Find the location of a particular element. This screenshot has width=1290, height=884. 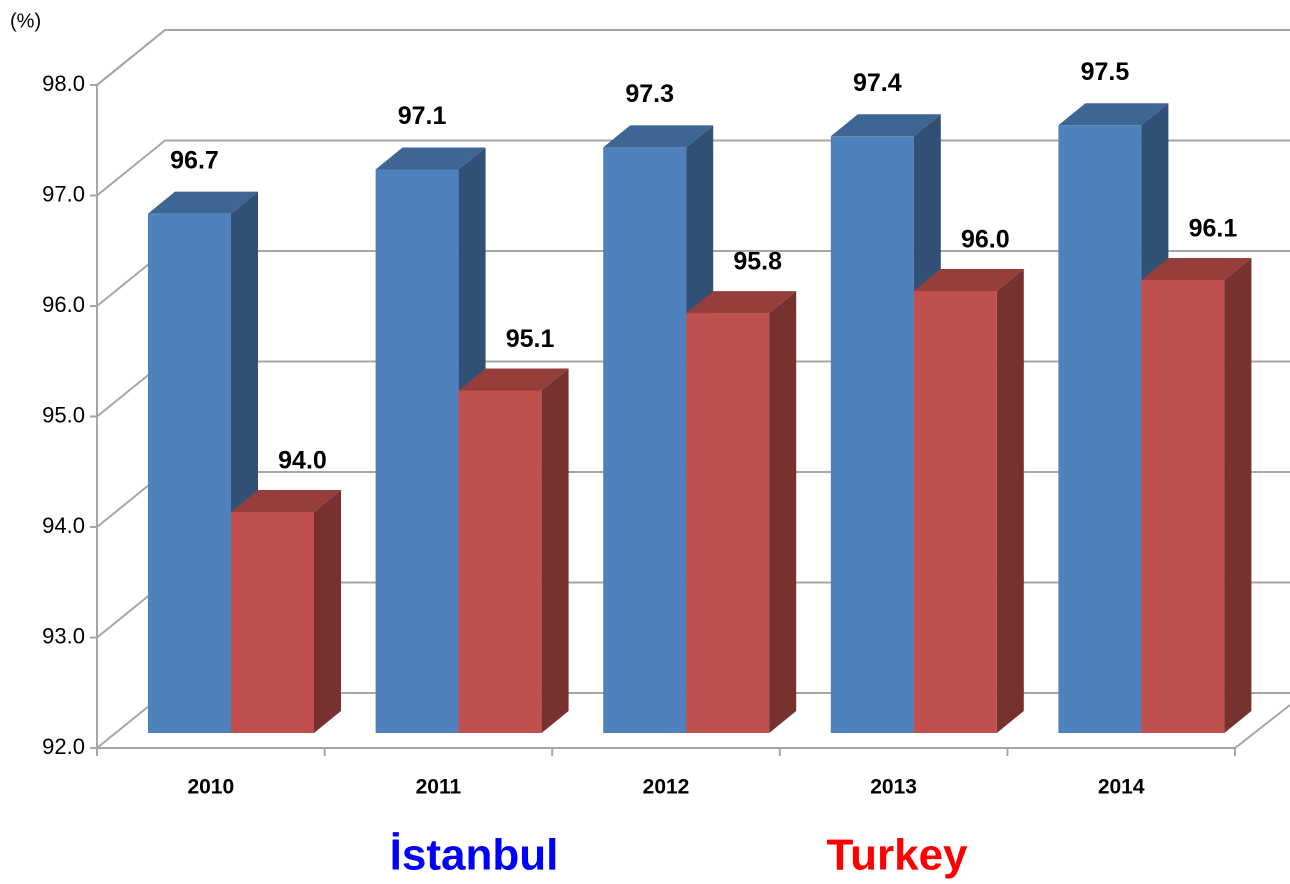

data-label: 95.8 is located at coordinates (757, 262).